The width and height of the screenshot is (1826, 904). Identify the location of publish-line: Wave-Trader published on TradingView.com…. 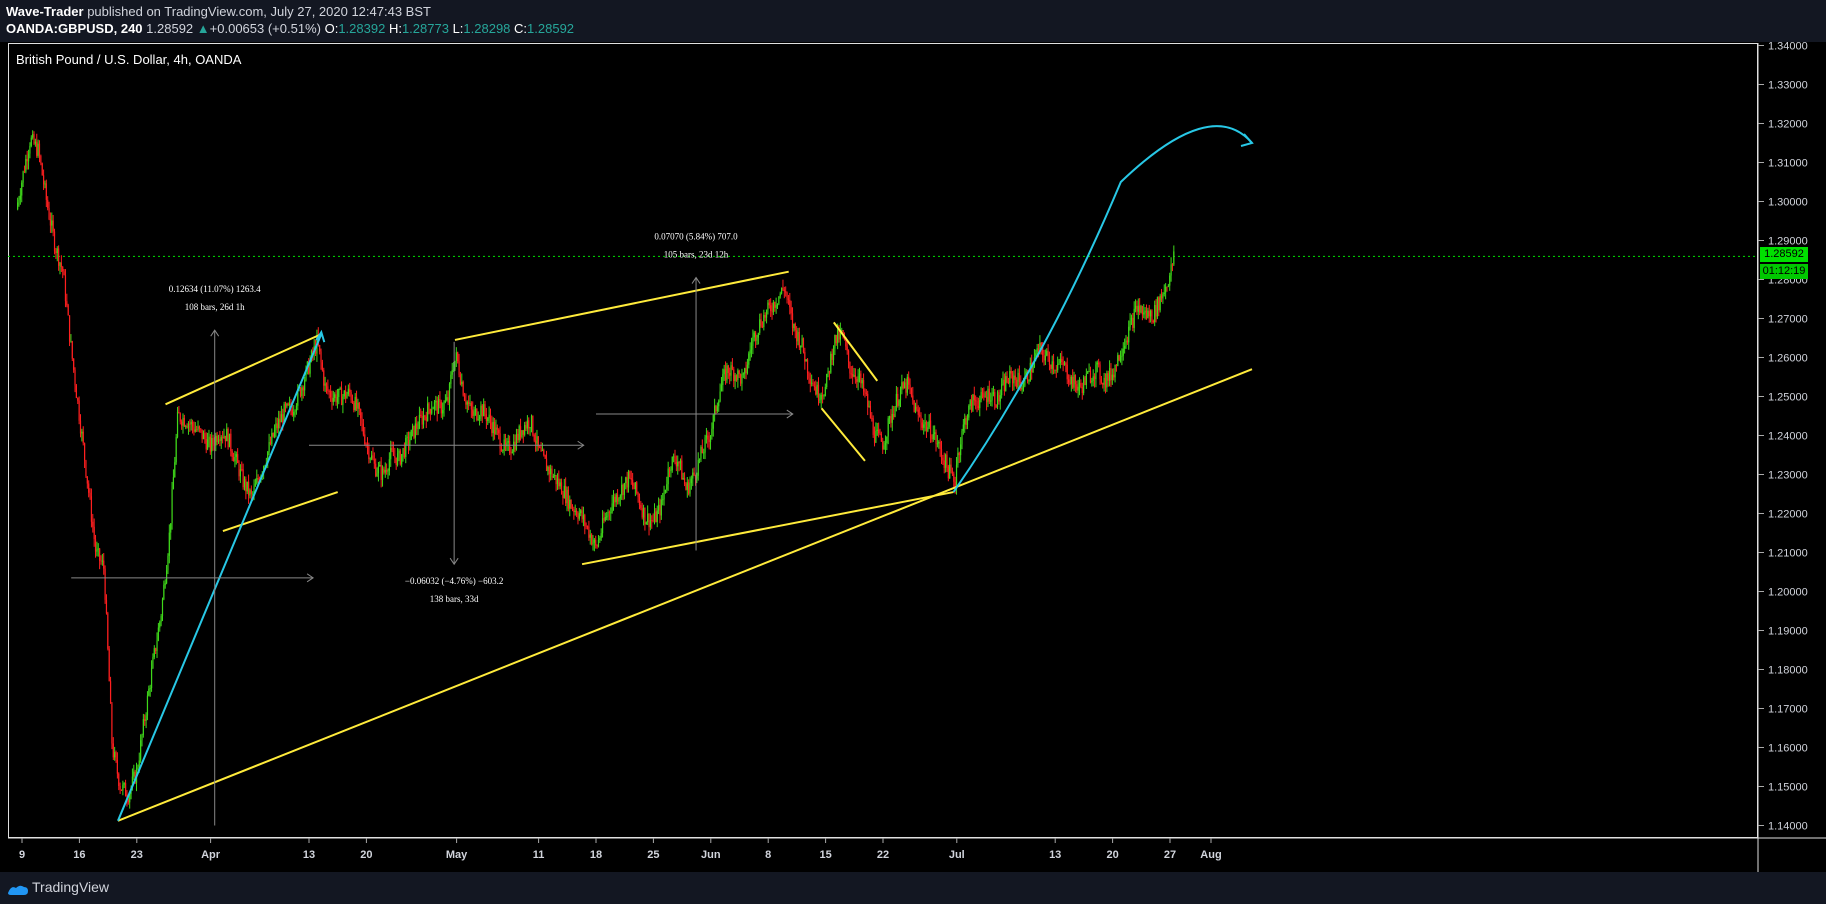
(218, 11).